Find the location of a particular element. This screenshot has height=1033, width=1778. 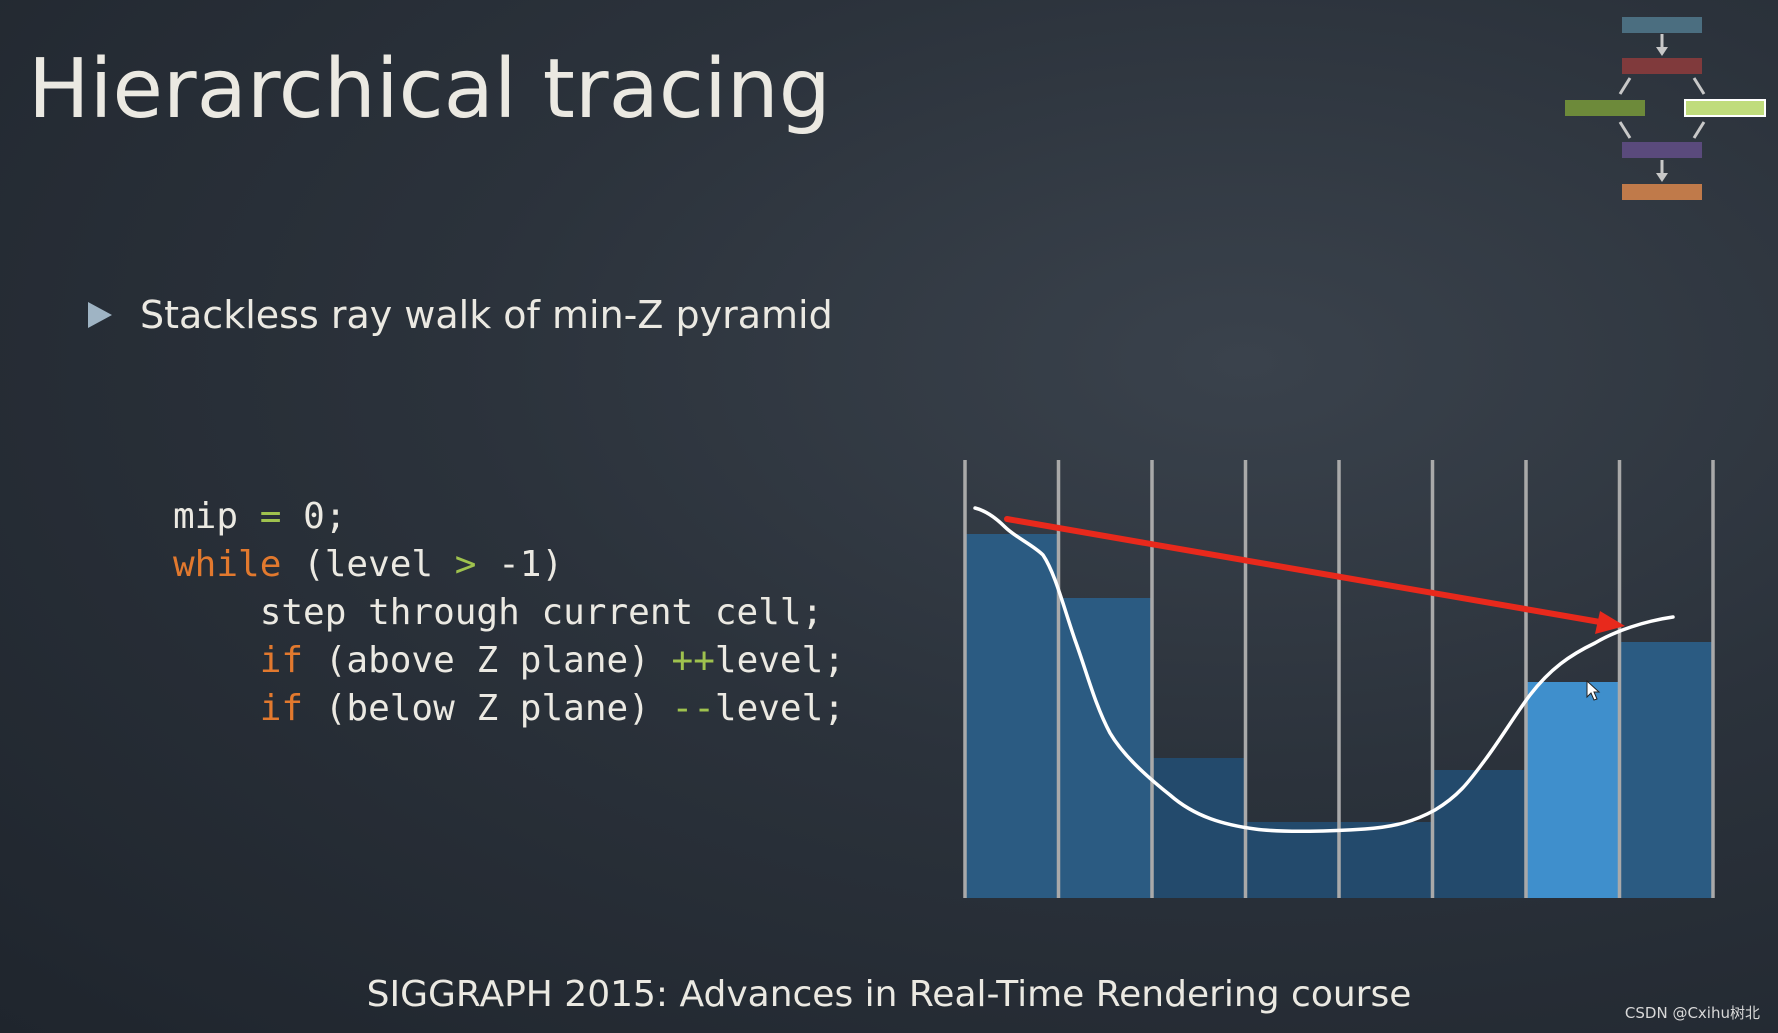

cursor-icon is located at coordinates (1593, 690).